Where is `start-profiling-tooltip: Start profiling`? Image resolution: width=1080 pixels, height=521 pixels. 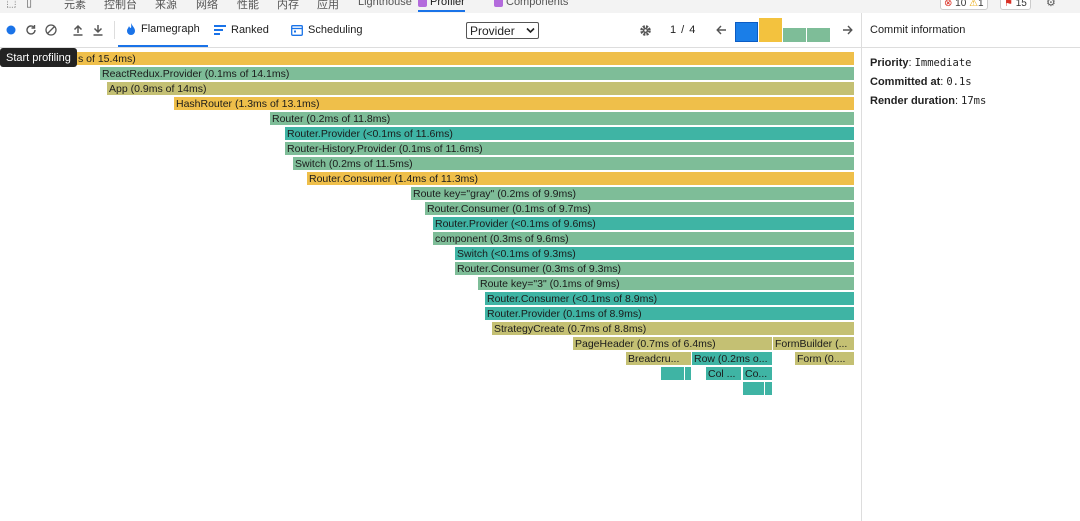 start-profiling-tooltip: Start profiling is located at coordinates (38, 57).